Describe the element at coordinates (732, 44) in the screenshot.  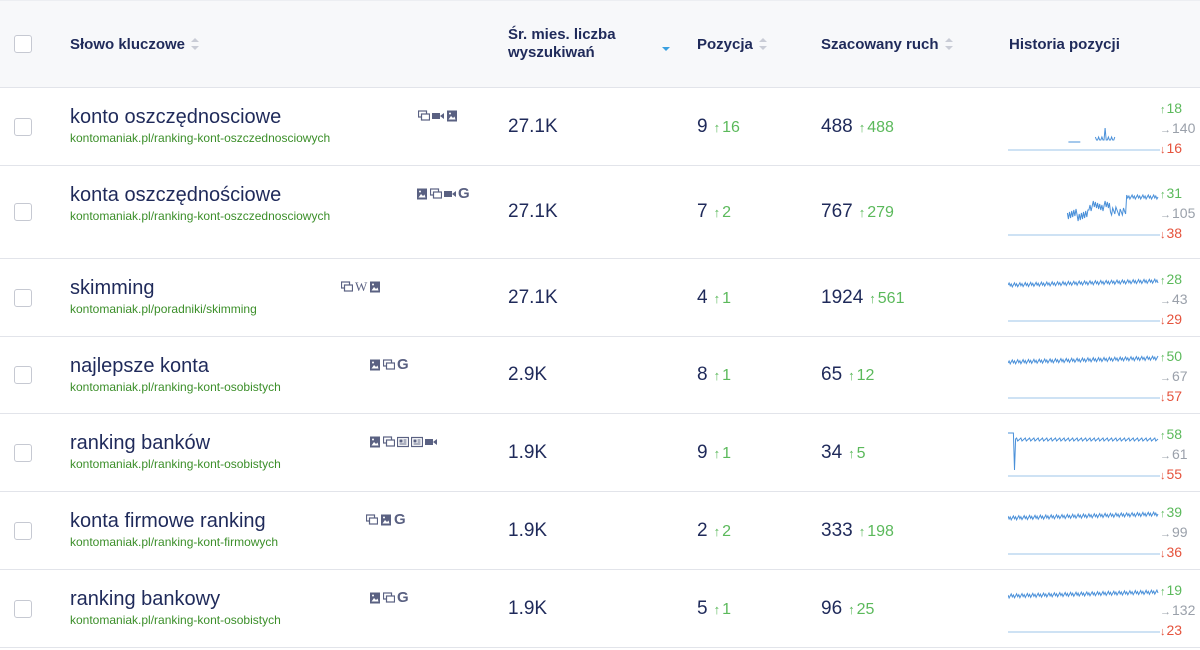
I see `column-position: Pozycja` at that location.